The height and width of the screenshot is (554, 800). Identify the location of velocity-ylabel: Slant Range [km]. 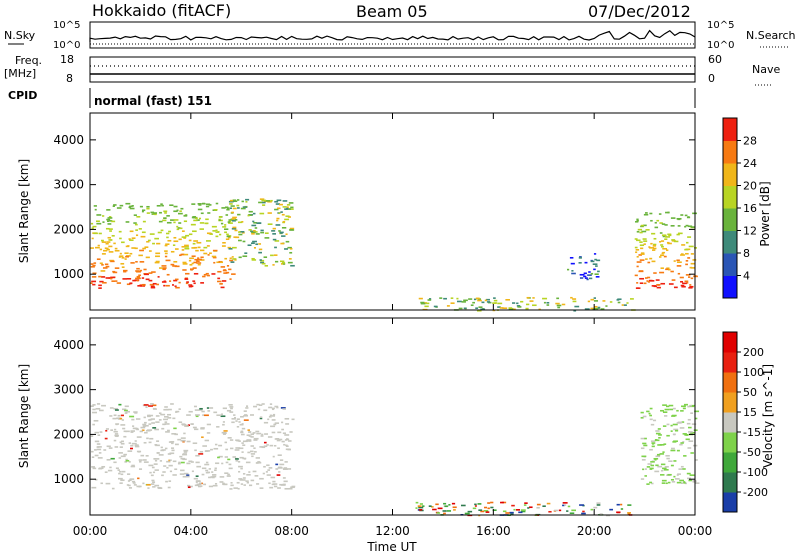
(24, 416).